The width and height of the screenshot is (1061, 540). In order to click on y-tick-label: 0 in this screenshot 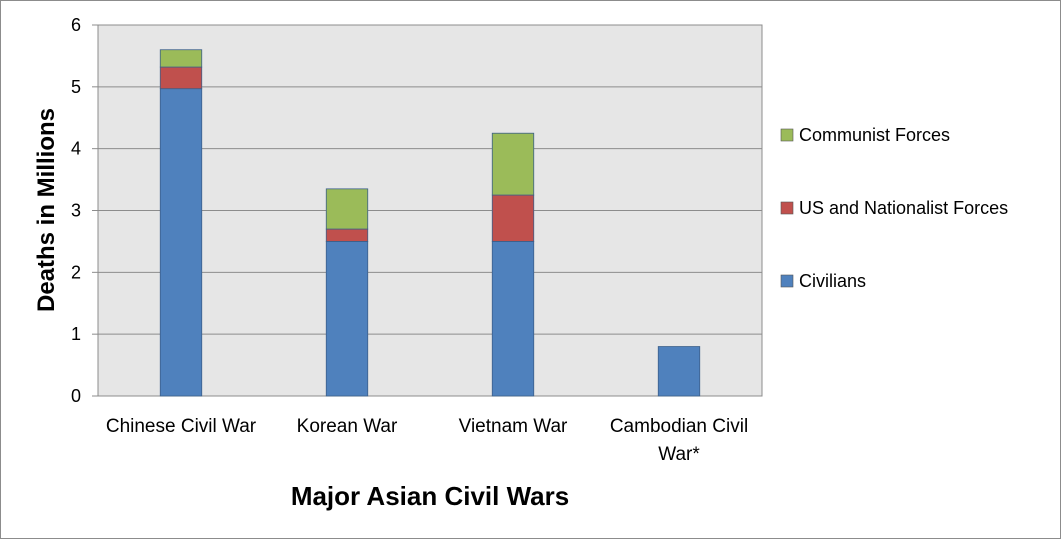, I will do `click(76, 396)`.